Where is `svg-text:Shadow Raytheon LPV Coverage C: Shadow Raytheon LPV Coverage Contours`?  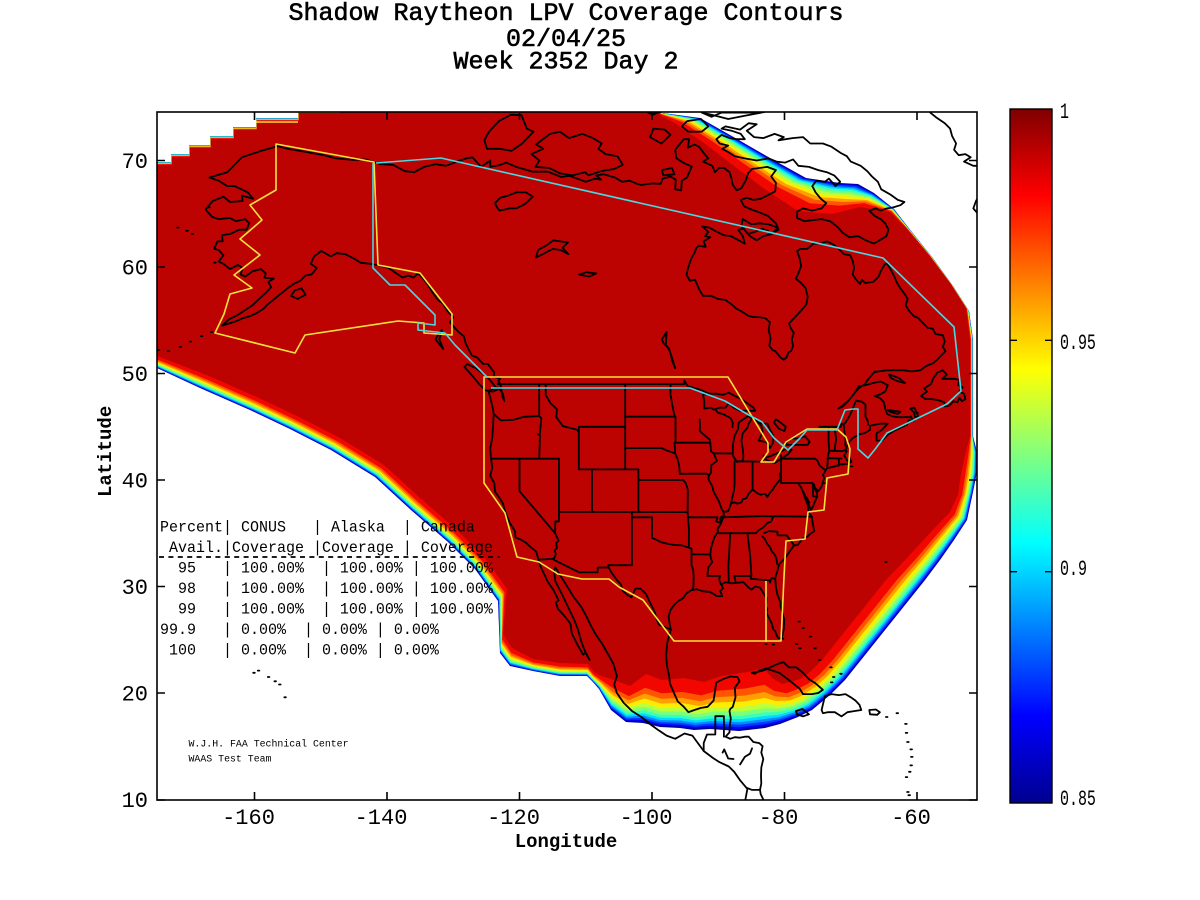
svg-text:Shadow Raytheon LPV Coverage C: Shadow Raytheon LPV Coverage Contours is located at coordinates (565, 14).